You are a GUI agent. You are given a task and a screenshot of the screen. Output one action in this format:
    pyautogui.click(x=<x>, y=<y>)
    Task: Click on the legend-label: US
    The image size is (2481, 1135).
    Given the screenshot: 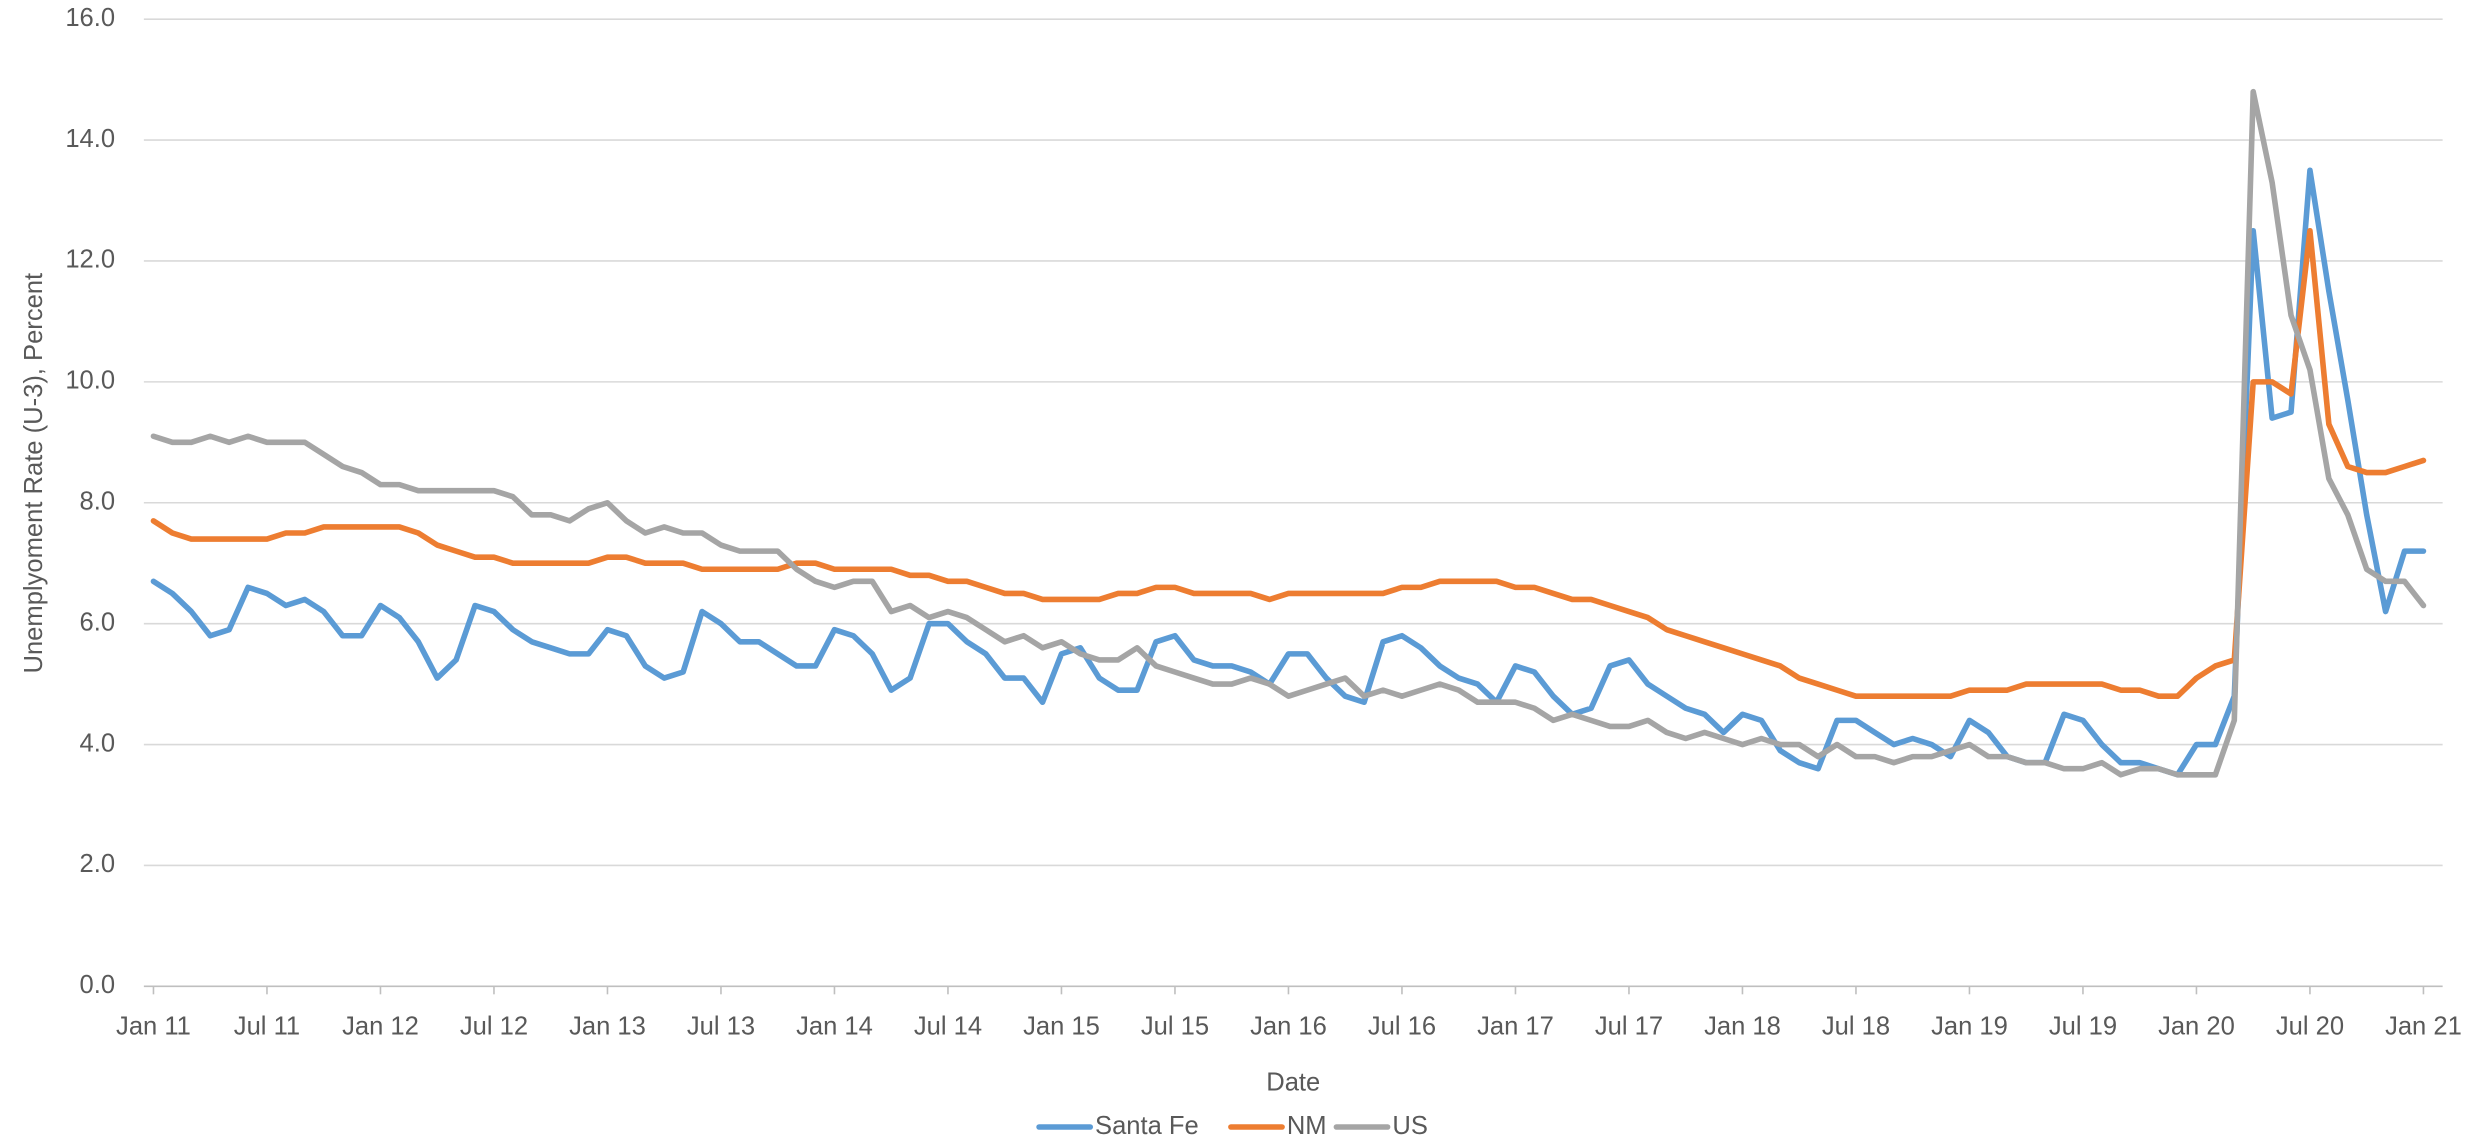 What is the action you would take?
    pyautogui.click(x=1410, y=1123)
    